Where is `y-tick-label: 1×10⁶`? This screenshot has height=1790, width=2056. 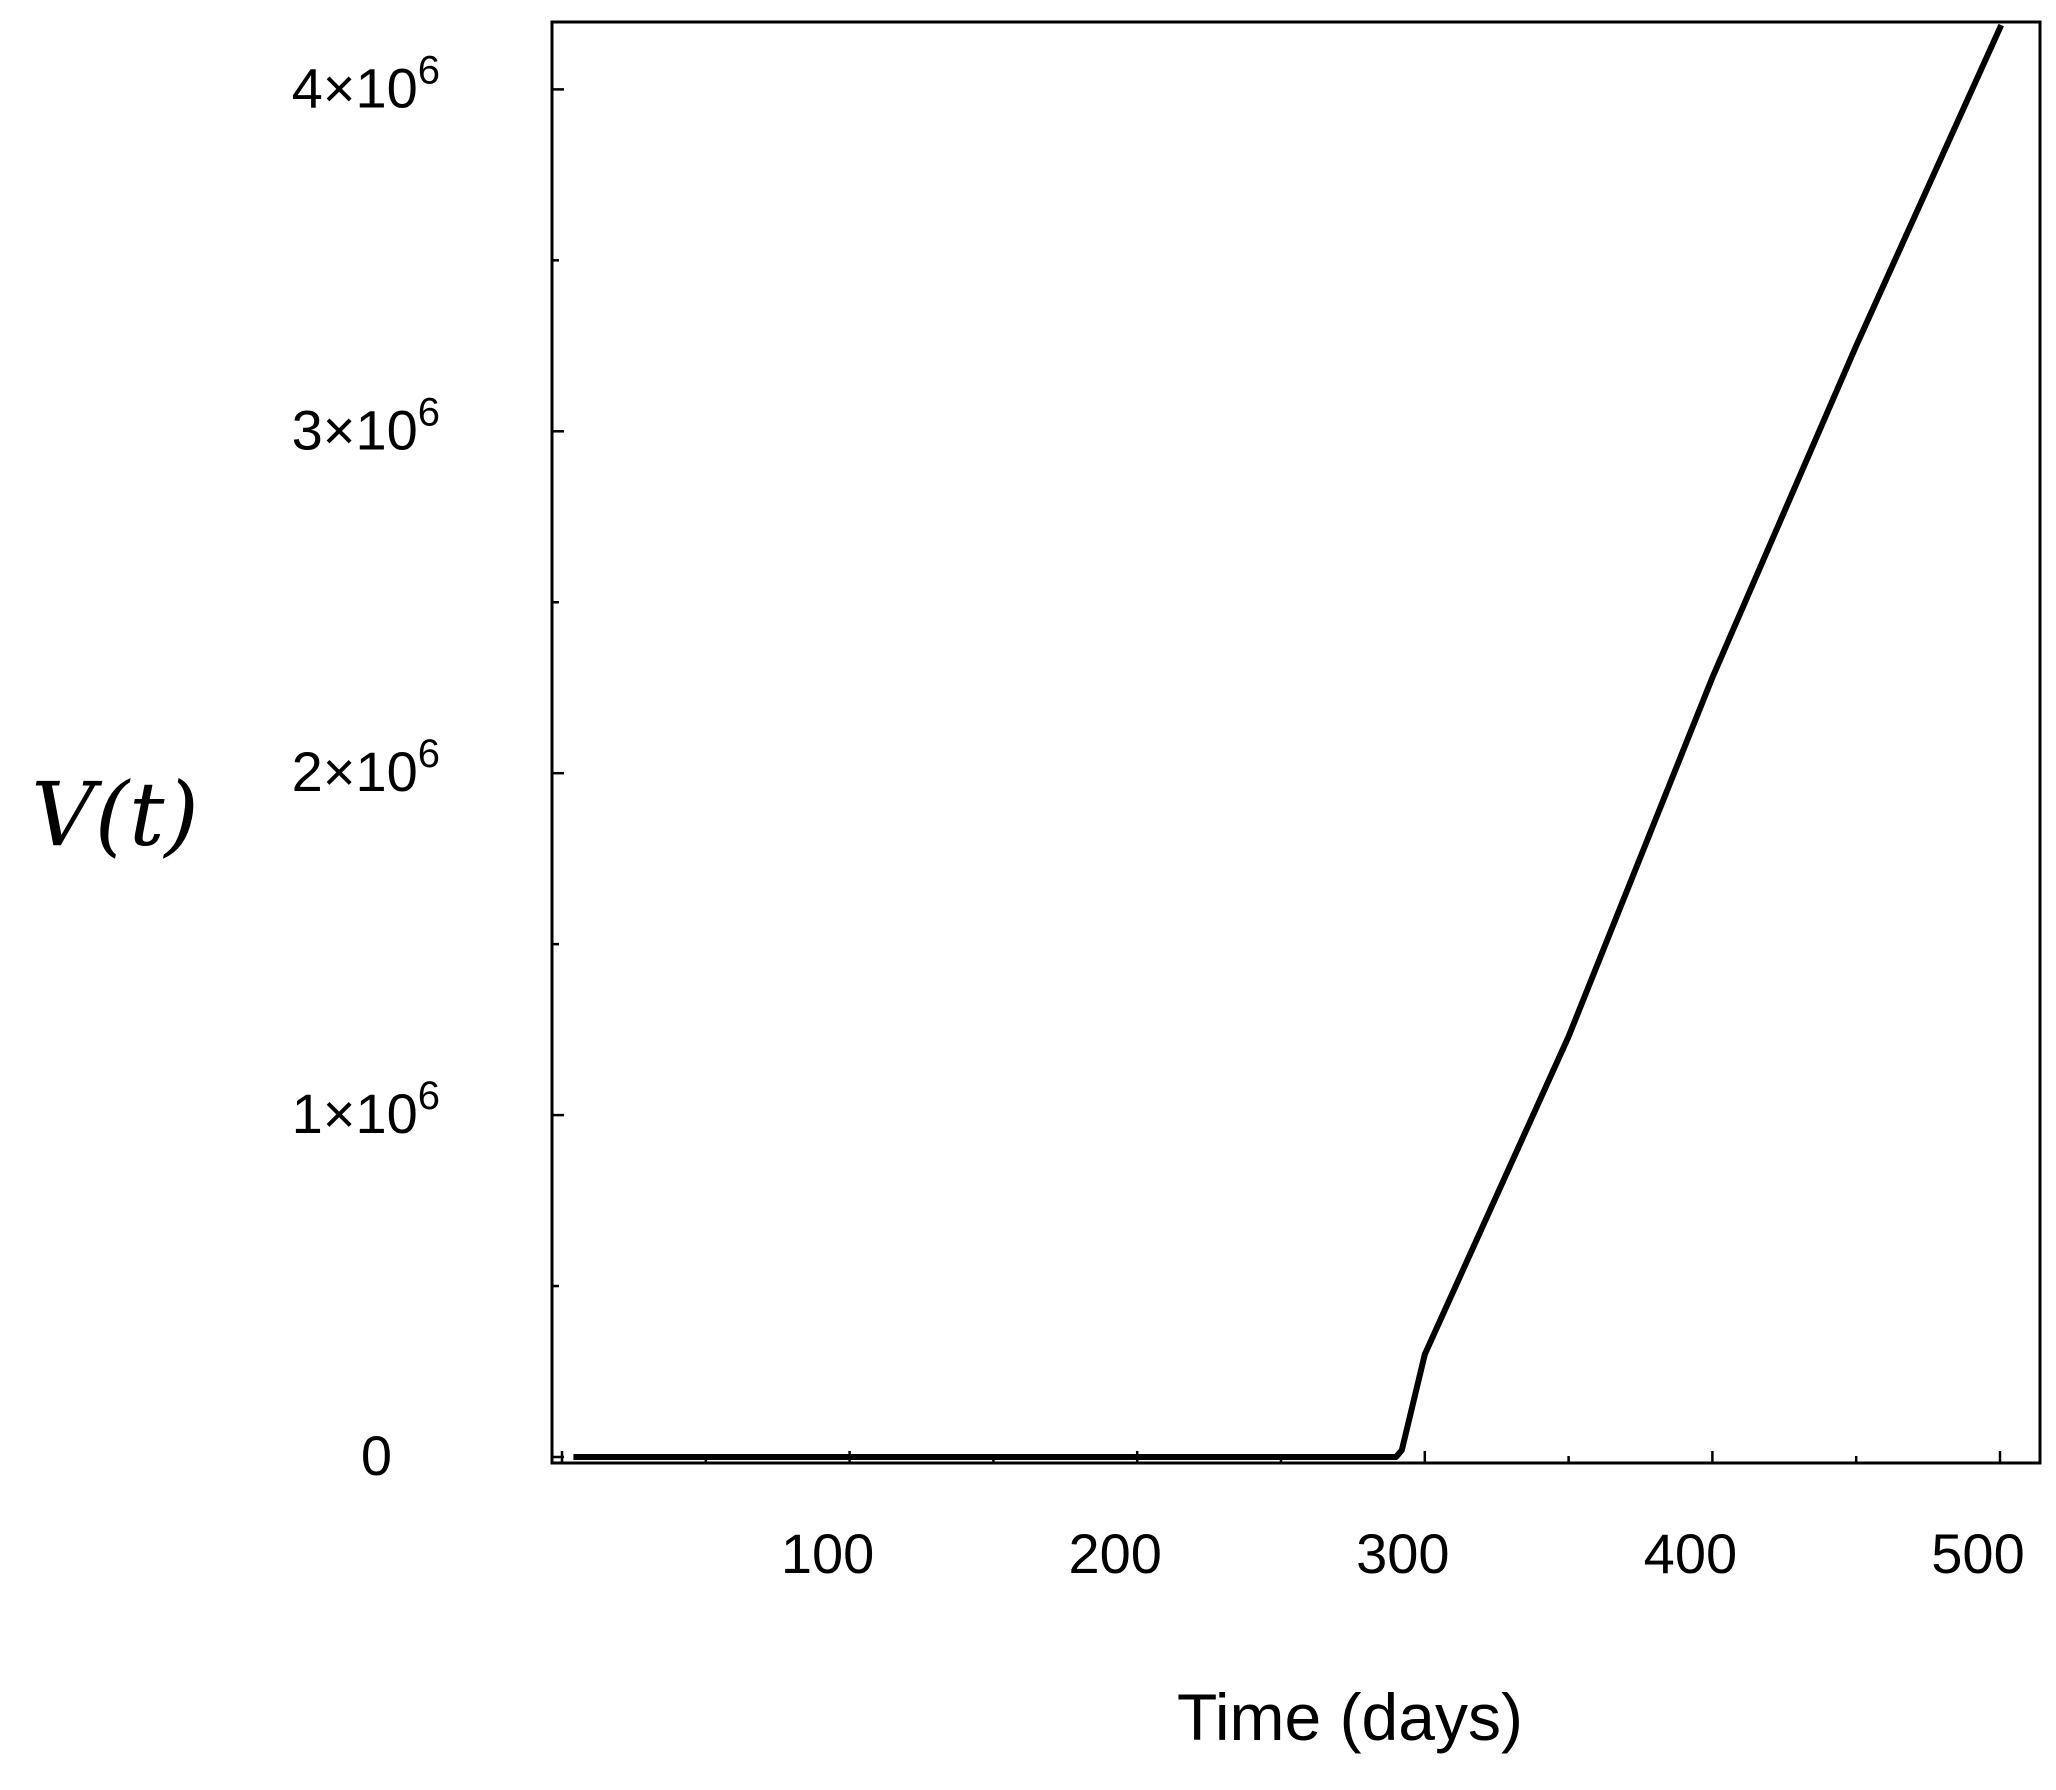
y-tick-label: 1×10⁶ is located at coordinates (366, 1109).